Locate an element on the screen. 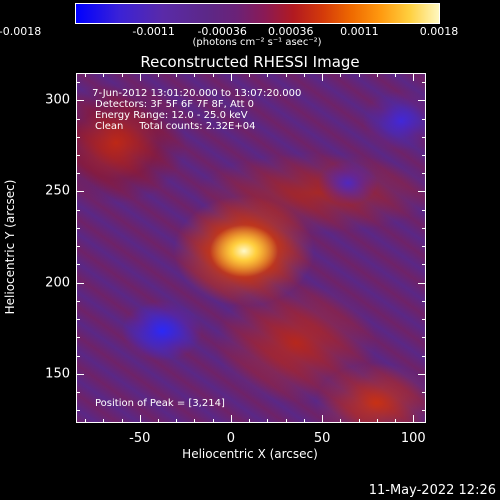 The height and width of the screenshot is (500, 500). colorbar-tick-label: 0.0011 is located at coordinates (359, 31).